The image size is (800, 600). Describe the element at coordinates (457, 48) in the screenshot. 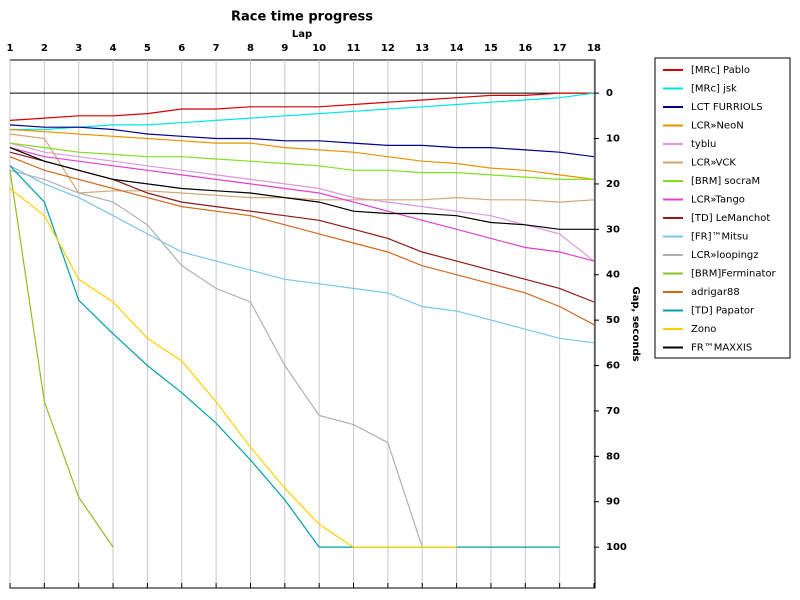

I see `x-tick-label: 14` at that location.